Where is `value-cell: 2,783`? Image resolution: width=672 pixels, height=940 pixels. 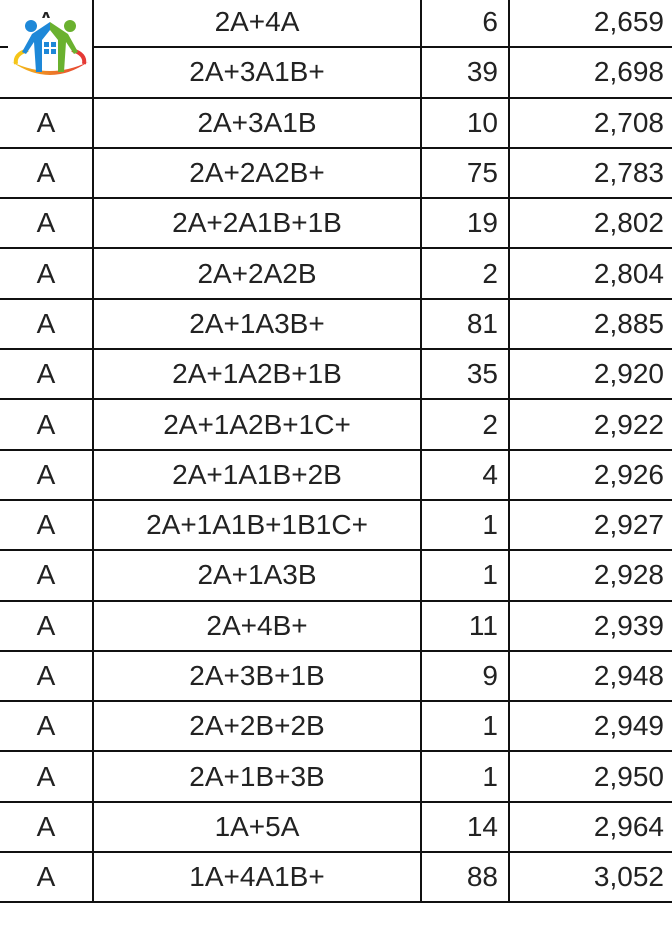
value-cell: 2,783 is located at coordinates (590, 173).